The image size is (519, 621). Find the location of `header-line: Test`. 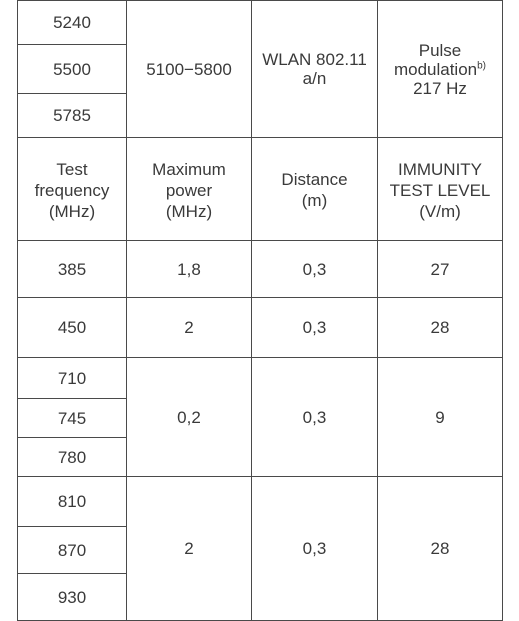

header-line: Test is located at coordinates (72, 169).